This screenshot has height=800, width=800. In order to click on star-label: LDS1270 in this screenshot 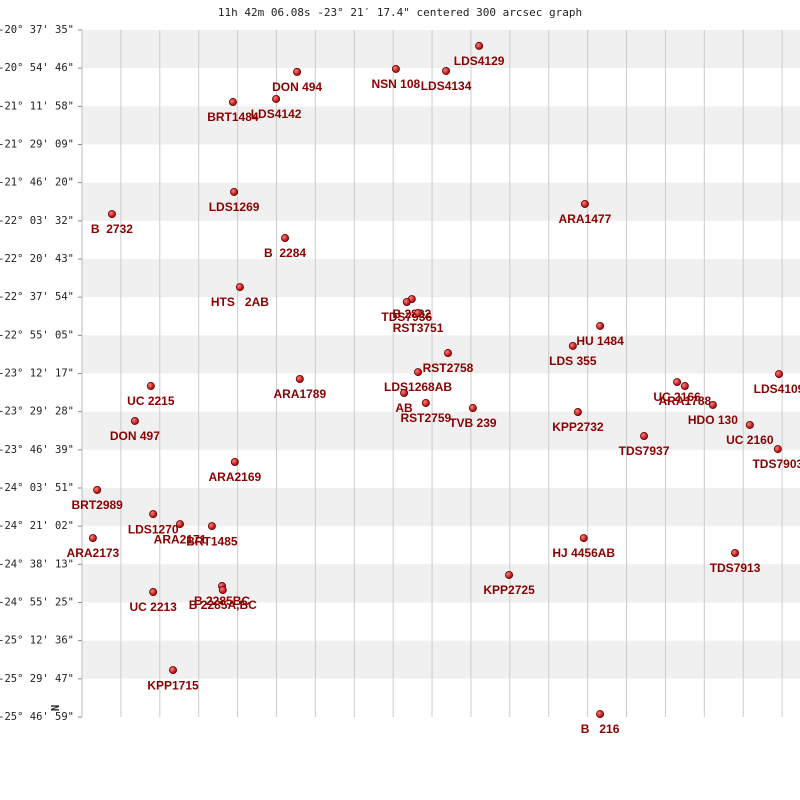, I will do `click(153, 529)`.